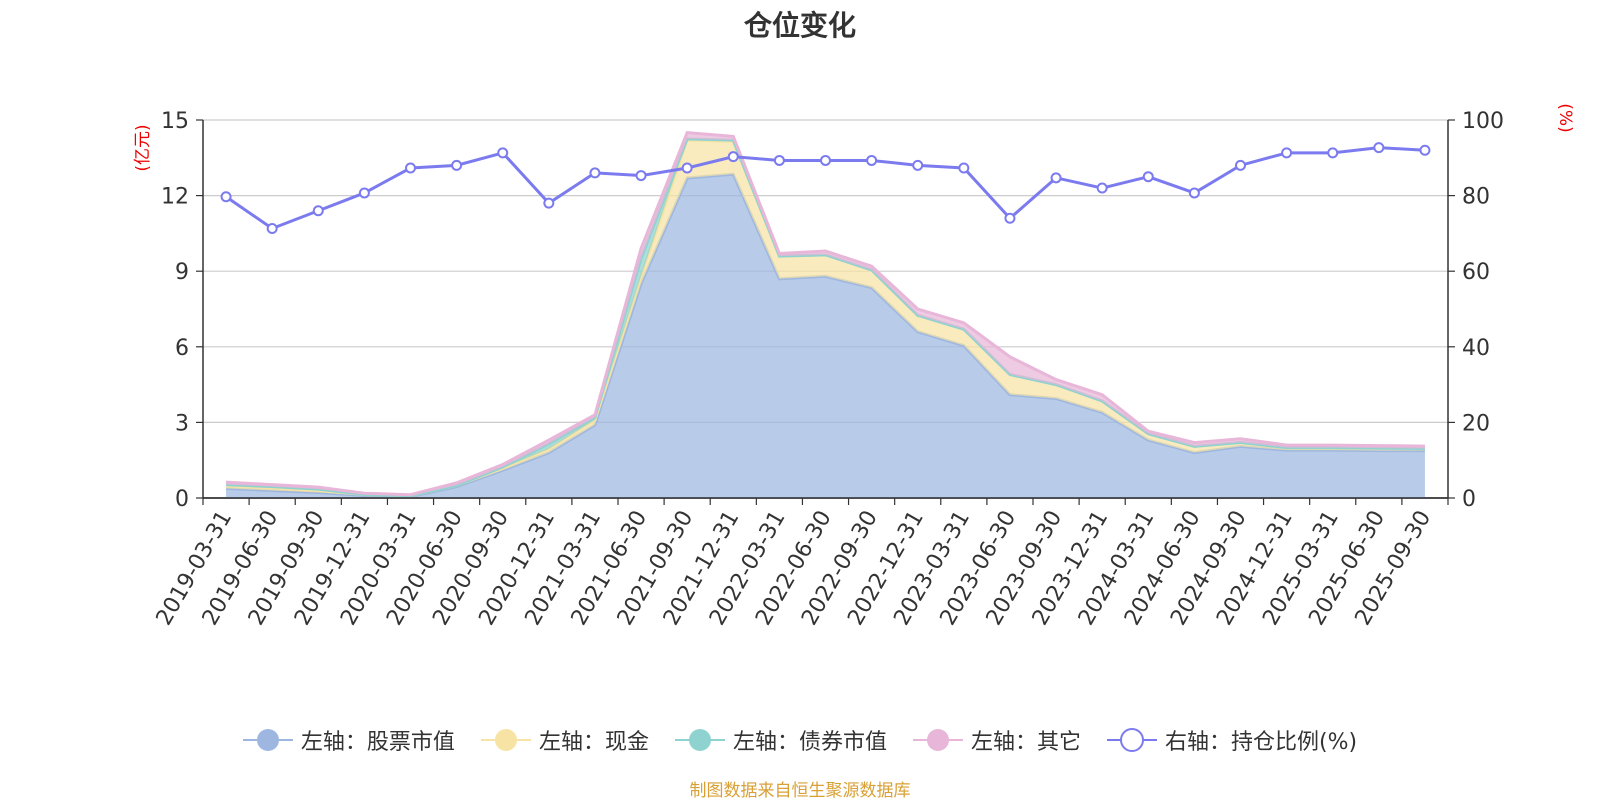 This screenshot has width=1600, height=801. Describe the element at coordinates (143, 147) in the screenshot. I see `left-axis-unit-label: (亿元)` at that location.